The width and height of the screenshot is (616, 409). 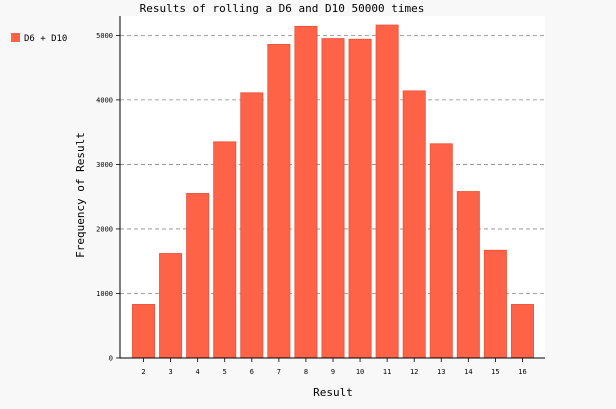 What do you see at coordinates (111, 359) in the screenshot?
I see `y-tick-label: 0` at bounding box center [111, 359].